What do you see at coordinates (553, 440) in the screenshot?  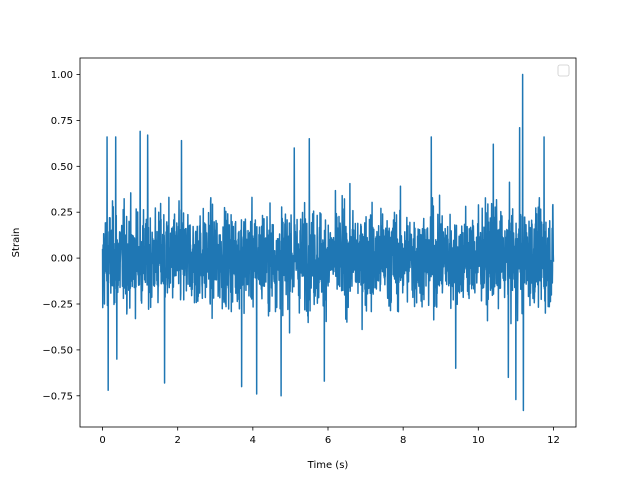 I see `x-tick-label: 12` at bounding box center [553, 440].